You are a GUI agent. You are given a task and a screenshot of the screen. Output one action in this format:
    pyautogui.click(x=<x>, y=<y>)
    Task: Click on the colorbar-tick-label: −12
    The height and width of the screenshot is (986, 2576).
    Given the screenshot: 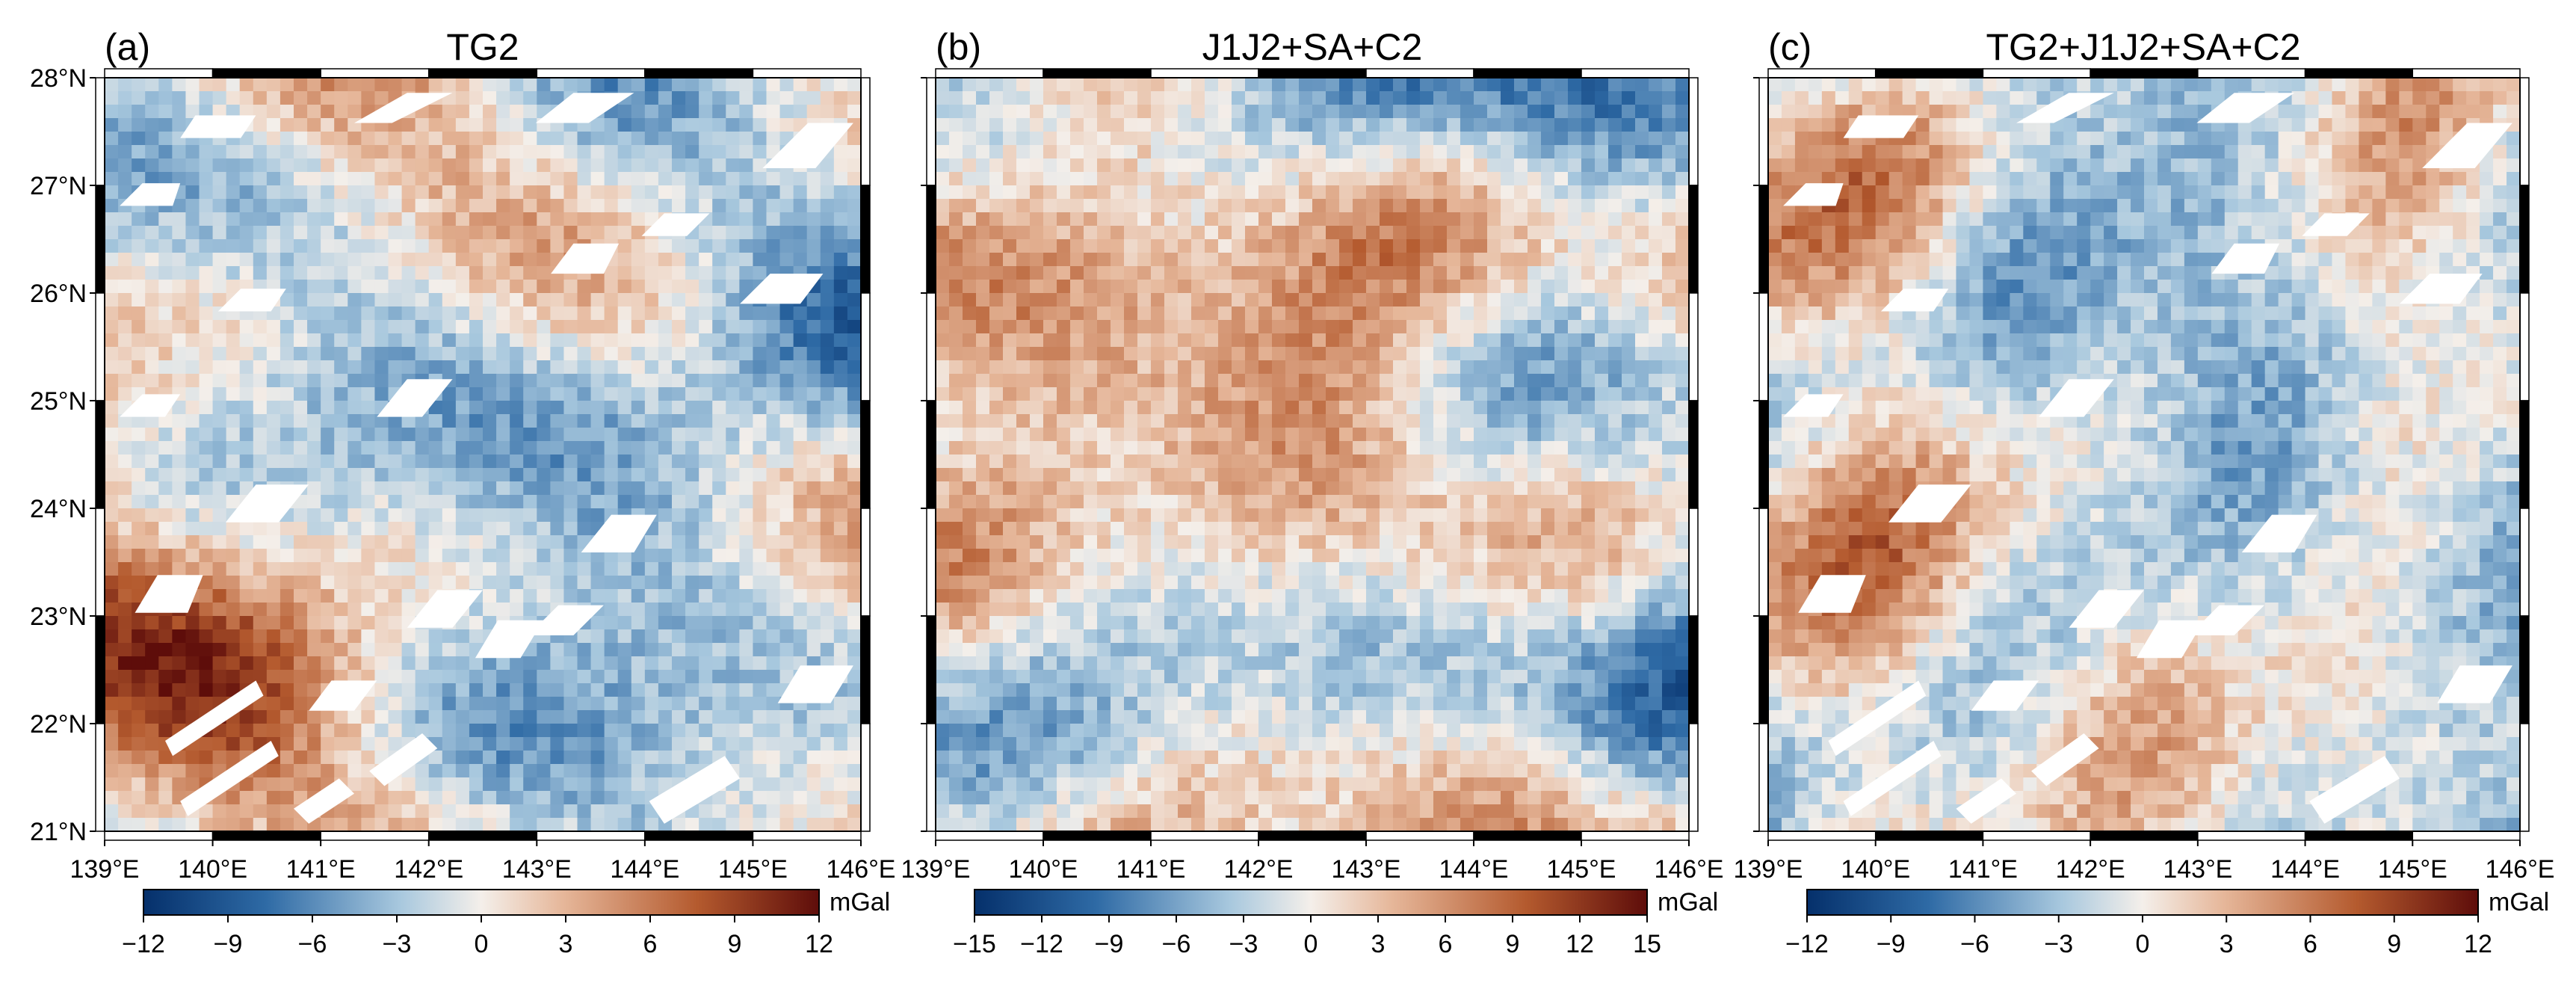 What is the action you would take?
    pyautogui.click(x=144, y=944)
    